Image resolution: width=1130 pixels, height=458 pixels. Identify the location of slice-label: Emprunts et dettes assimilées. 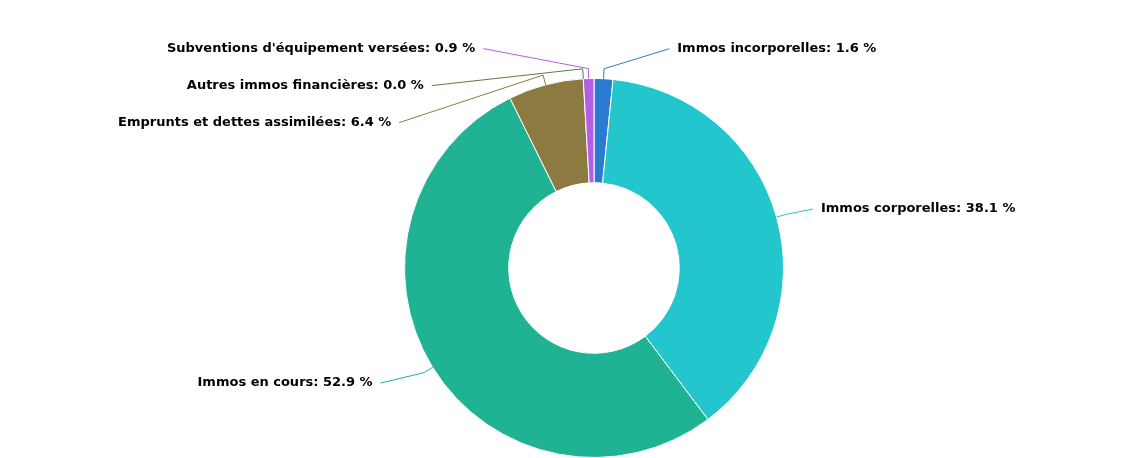
(230, 121).